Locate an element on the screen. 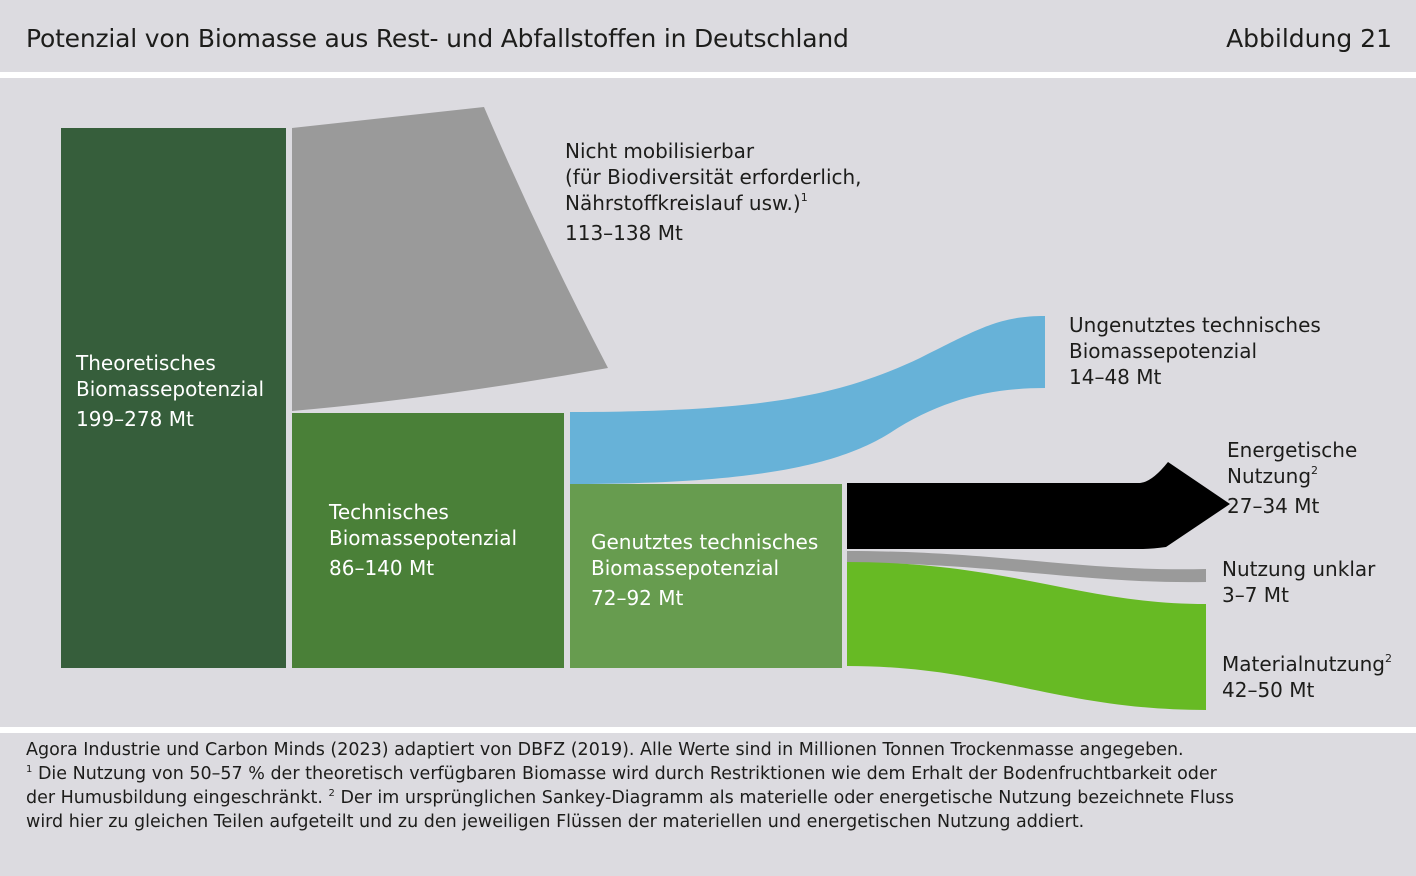 The width and height of the screenshot is (1416, 876). footer-note1-text-cont: der Humusbildung eingeschränkt. is located at coordinates (177, 798).